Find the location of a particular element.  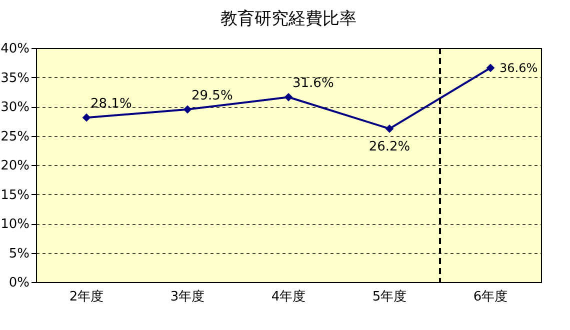

y-tick-label: 25% is located at coordinates (15, 136).